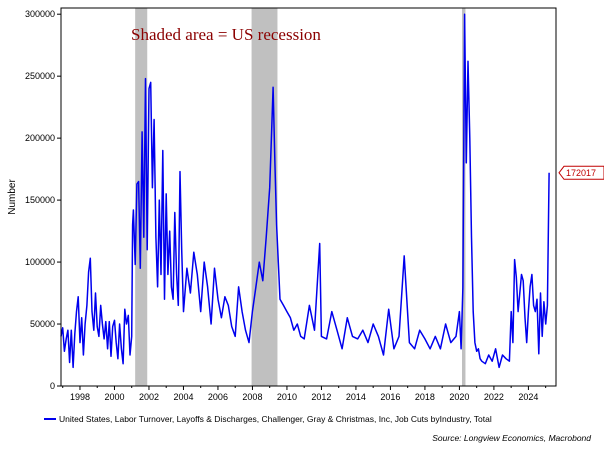 The image size is (604, 454). I want to click on y-axis-title: Number, so click(12, 197).